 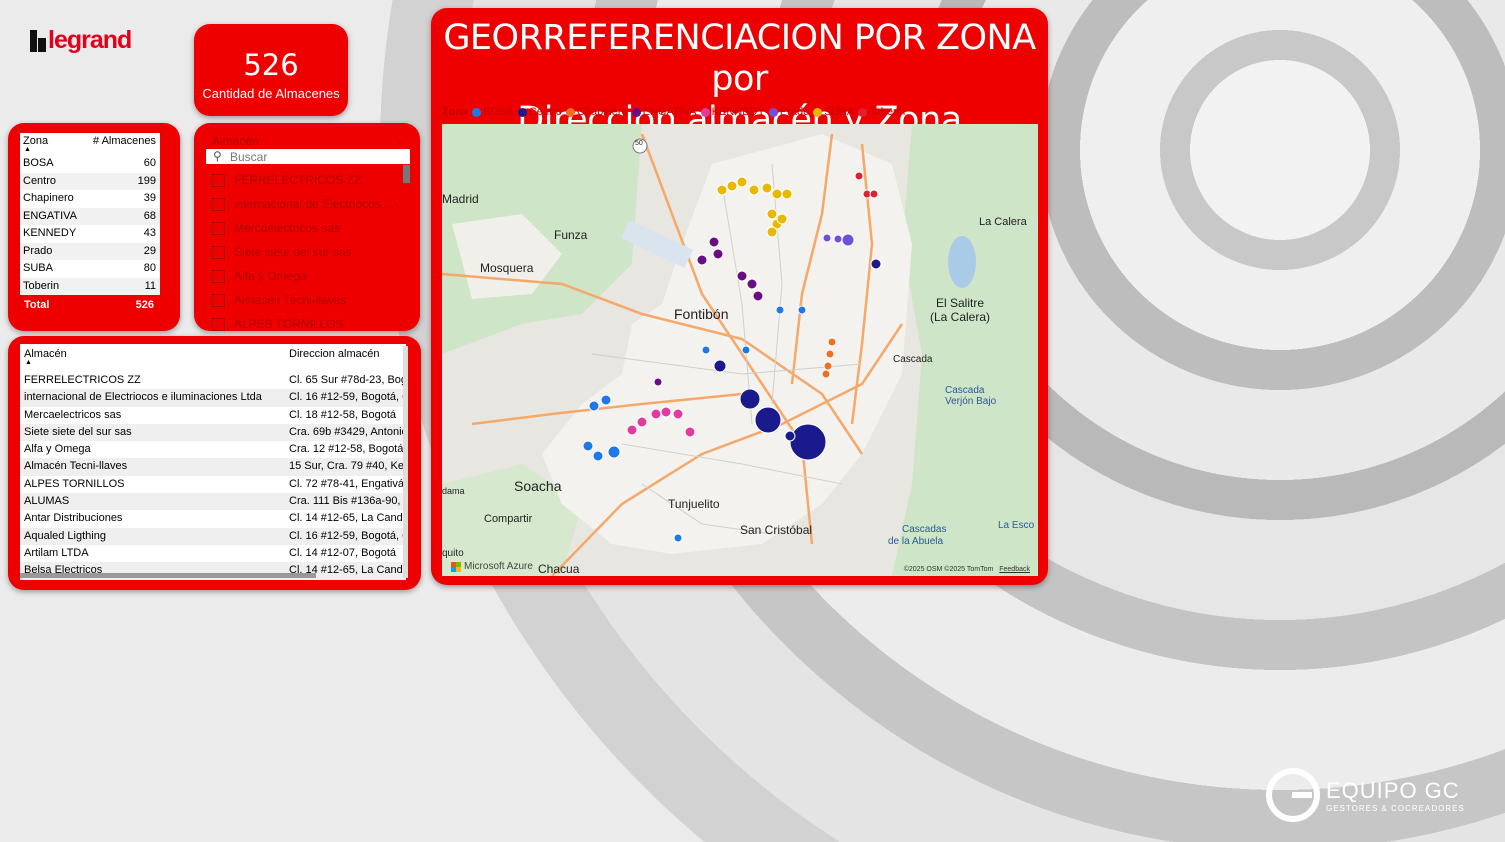 I want to click on almacen-cell: Alfa y Omega, so click(x=57, y=449).